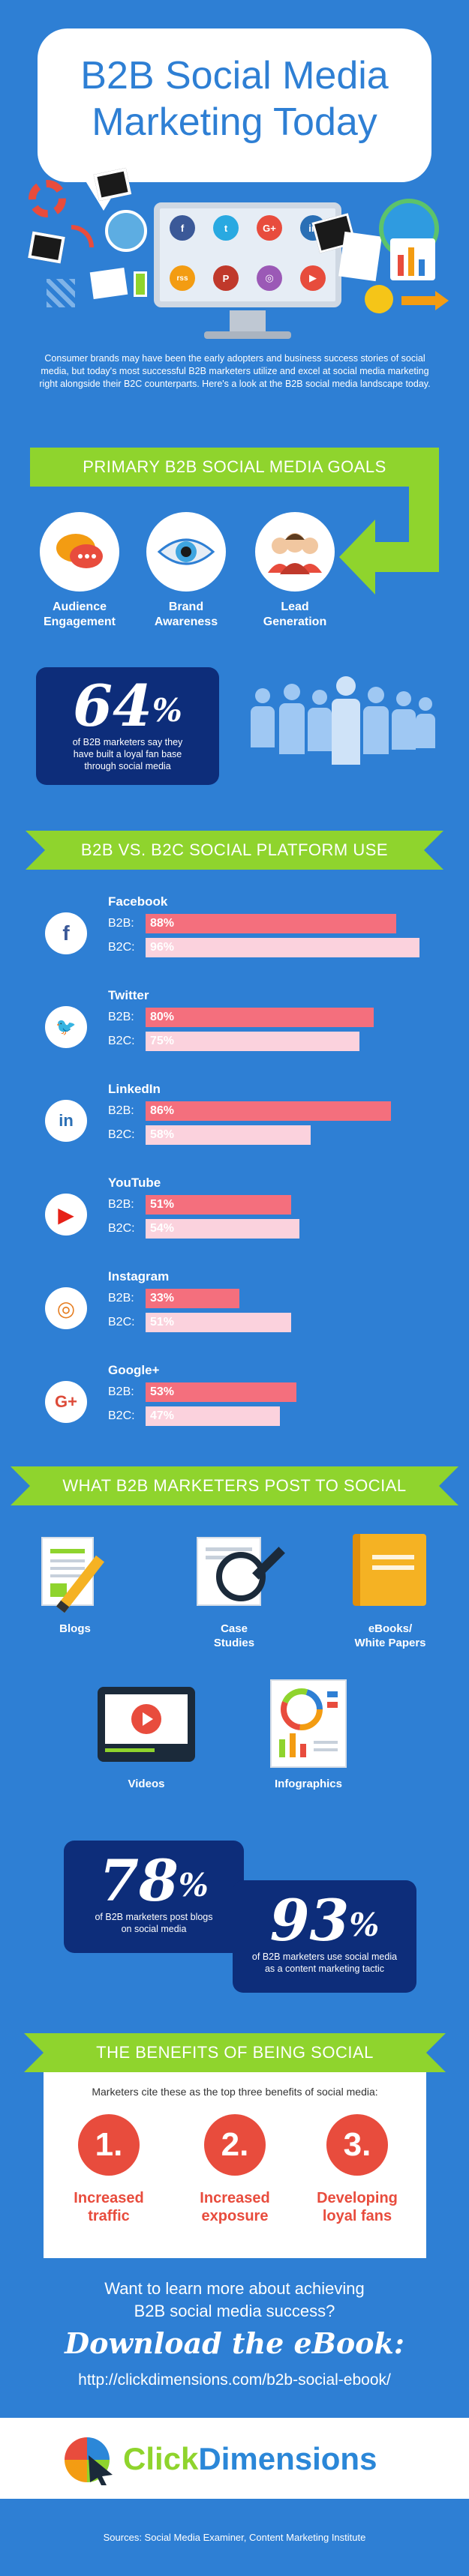 This screenshot has height=2576, width=469. What do you see at coordinates (108, 283) in the screenshot?
I see `paper-icon` at bounding box center [108, 283].